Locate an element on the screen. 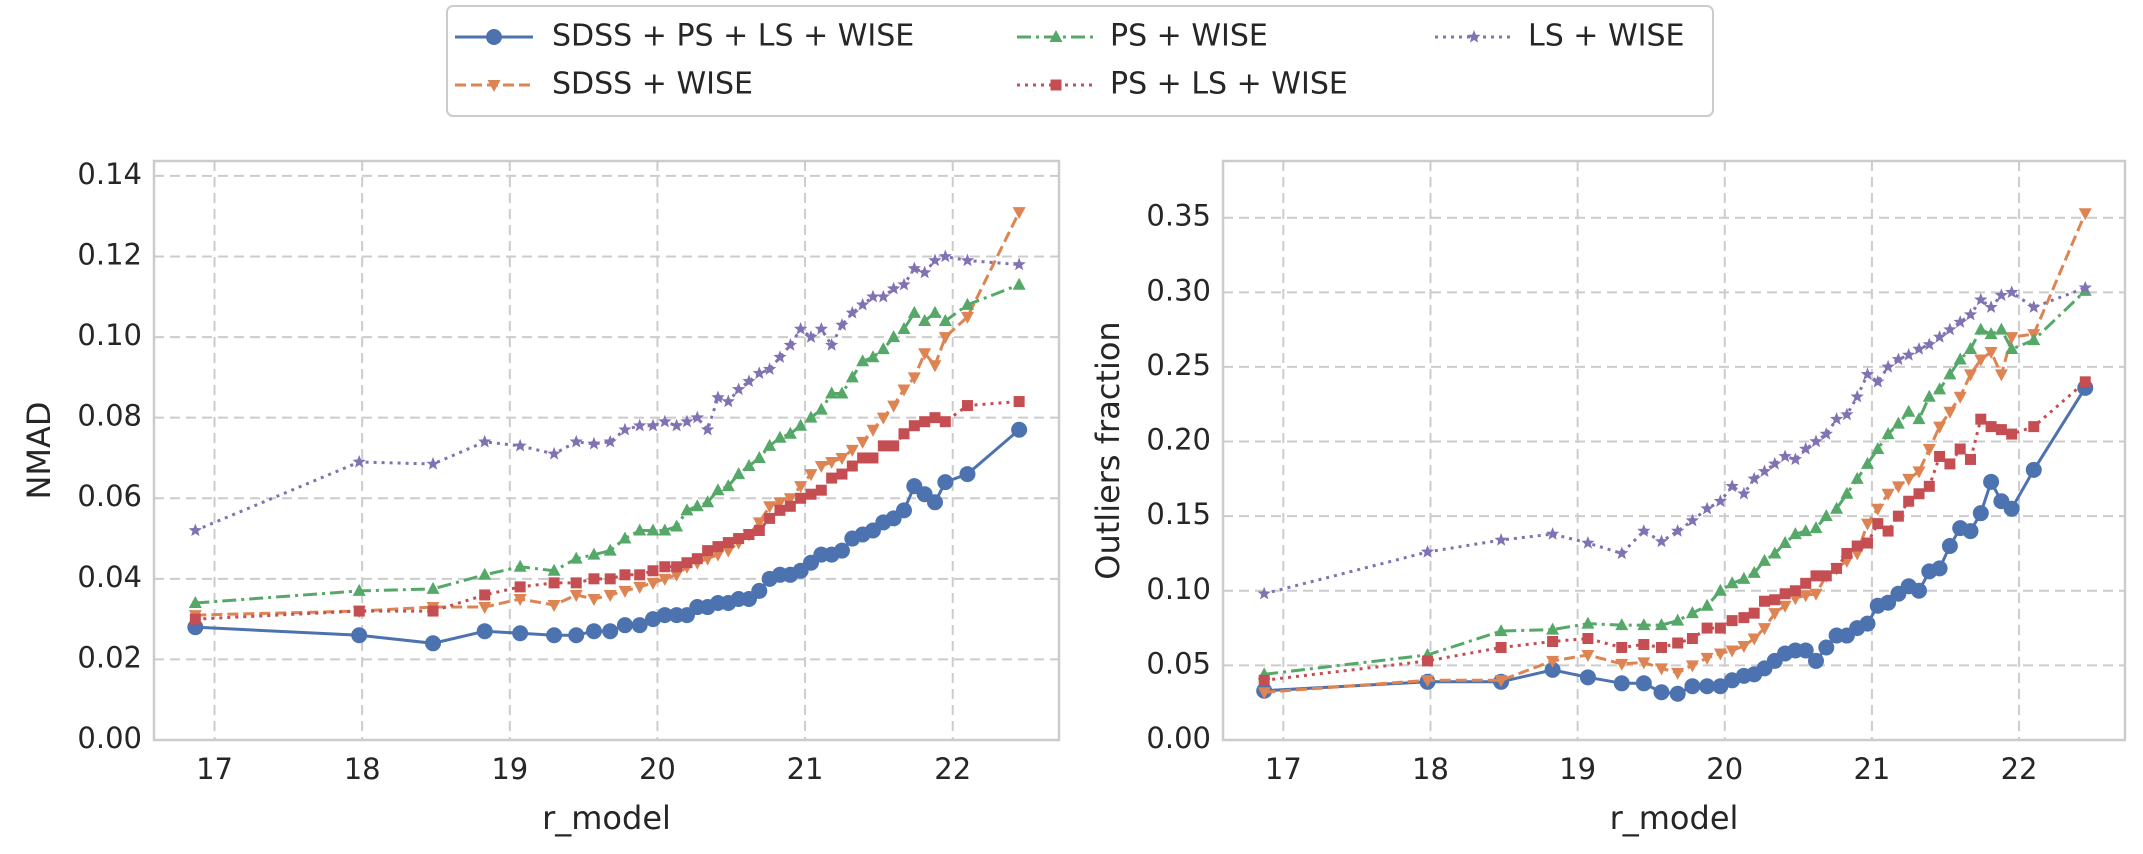 Image resolution: width=2143 pixels, height=854 pixels. legend-box is located at coordinates (1080, 61).